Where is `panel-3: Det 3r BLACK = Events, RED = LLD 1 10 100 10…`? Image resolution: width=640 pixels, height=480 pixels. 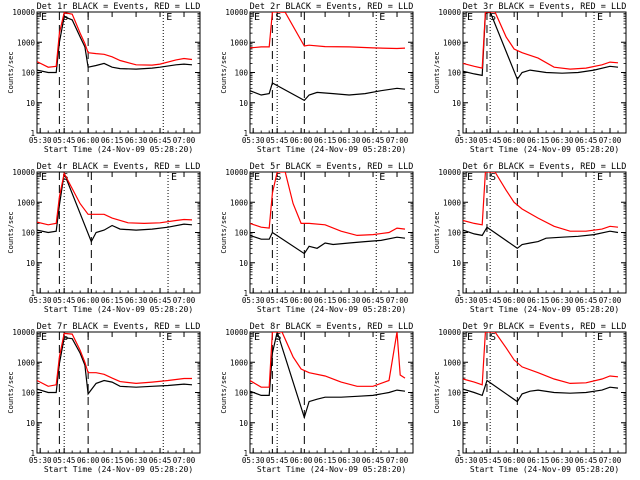
panel-3: Det 3r BLACK = Events, RED = LLD 1 10 100 10… is located at coordinates (530, 78).